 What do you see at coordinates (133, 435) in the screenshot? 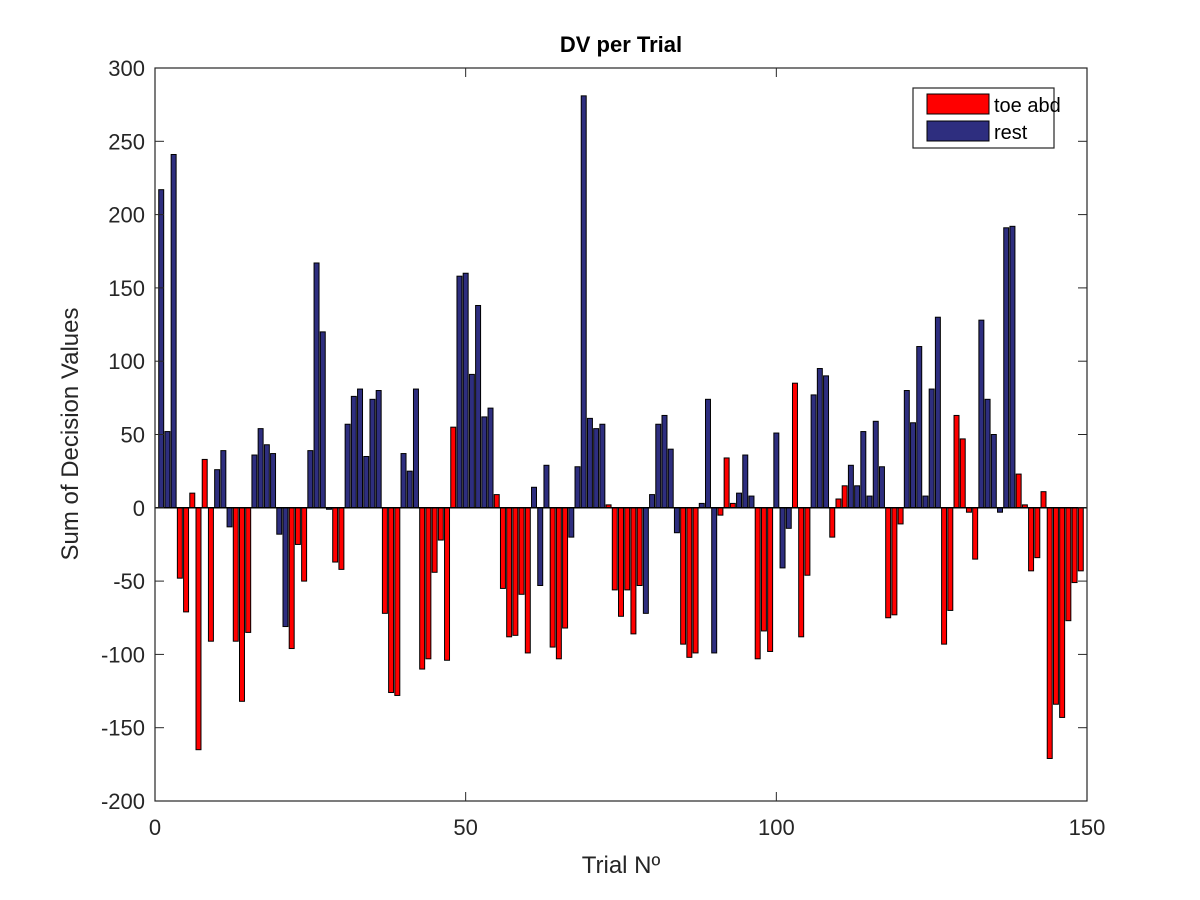
I see `y-tick-label: 50` at bounding box center [133, 435].